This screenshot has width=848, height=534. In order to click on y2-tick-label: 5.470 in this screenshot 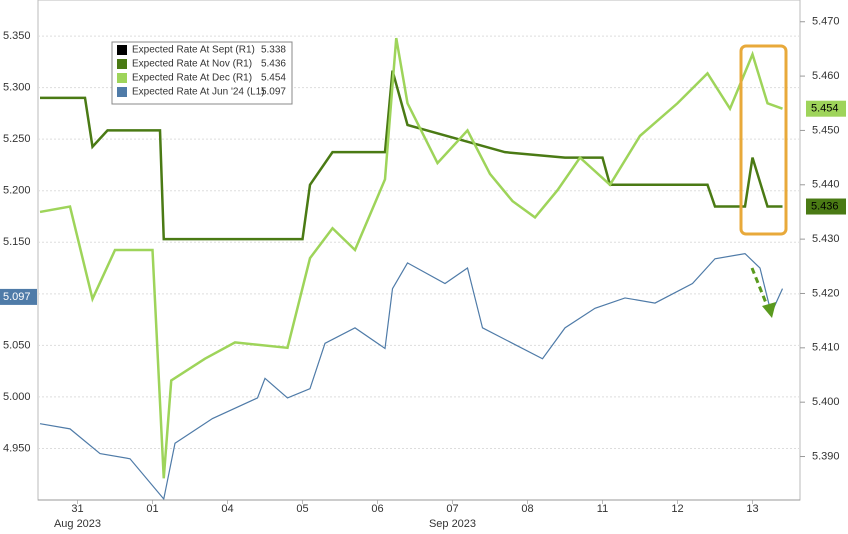, I will do `click(826, 22)`.